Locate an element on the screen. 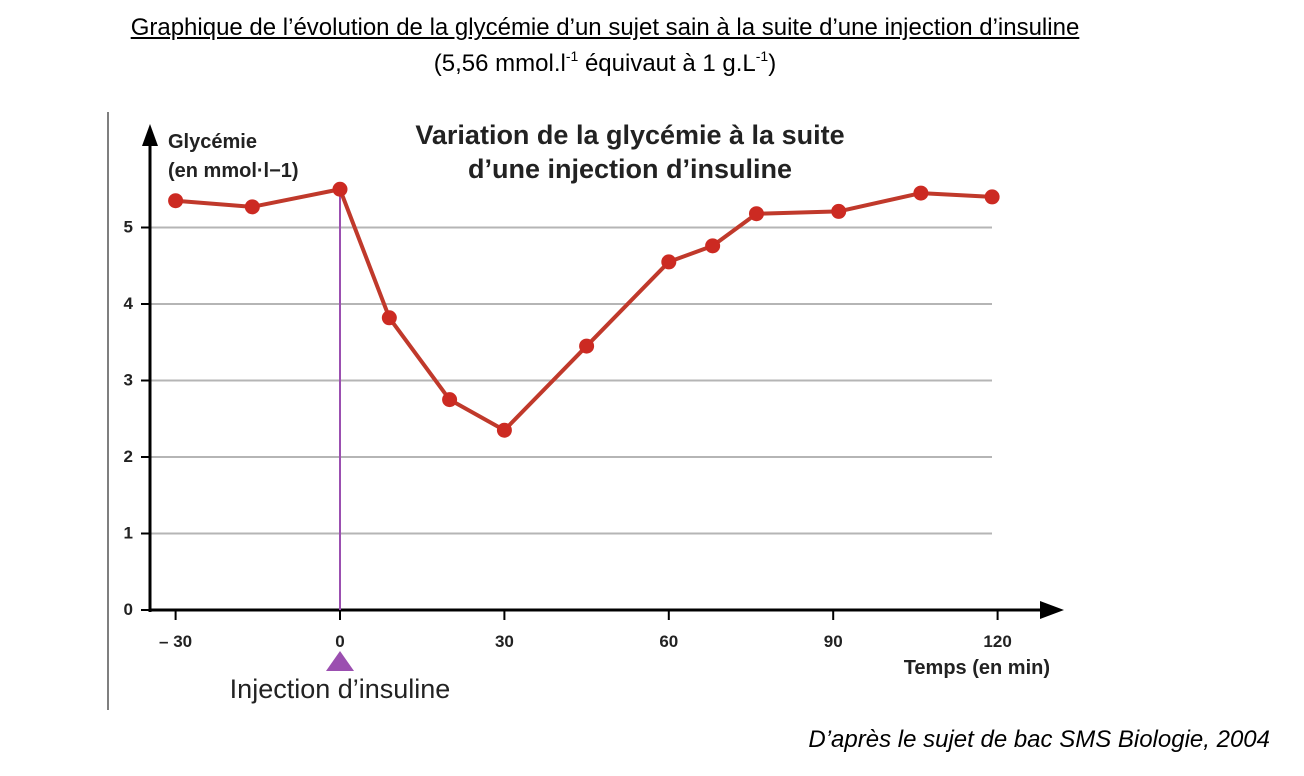 Image resolution: width=1304 pixels, height=776 pixels. y-tick-label-5: 5 is located at coordinates (128, 227).